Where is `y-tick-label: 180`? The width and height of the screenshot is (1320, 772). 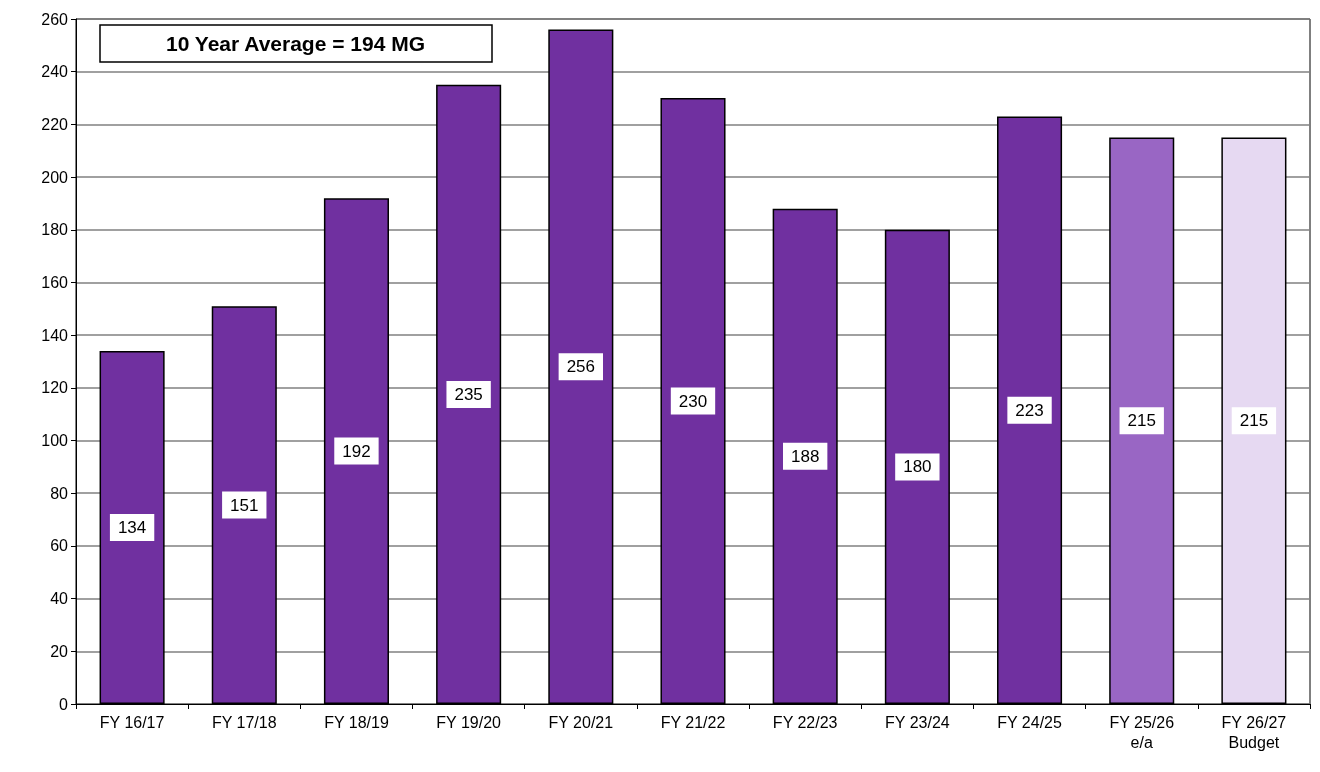
y-tick-label: 180 is located at coordinates (55, 230).